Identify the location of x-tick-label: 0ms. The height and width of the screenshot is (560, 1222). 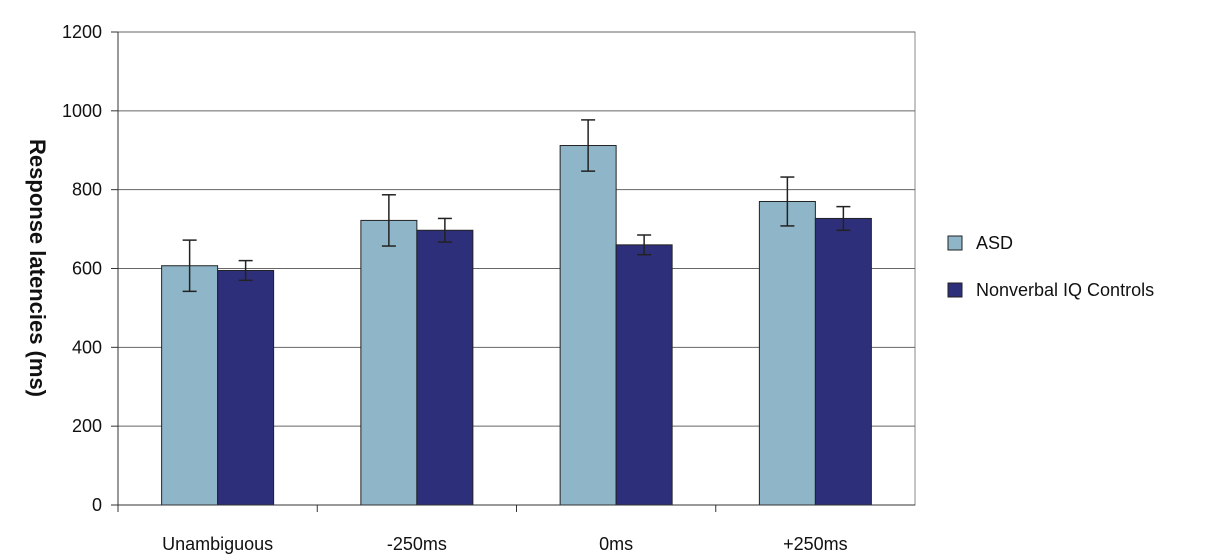
(616, 544).